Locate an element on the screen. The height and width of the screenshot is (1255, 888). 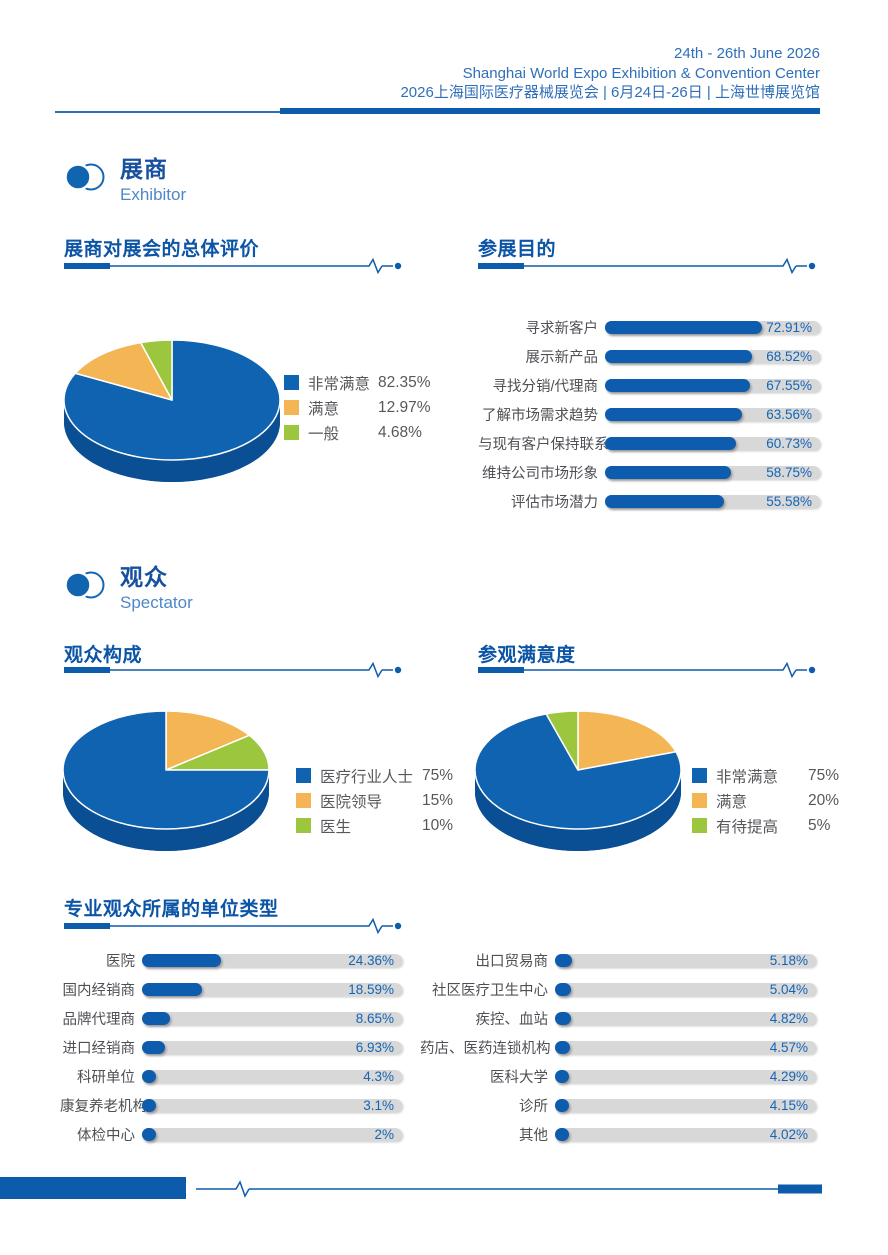
bar-value: 67.55% is located at coordinates (789, 385).